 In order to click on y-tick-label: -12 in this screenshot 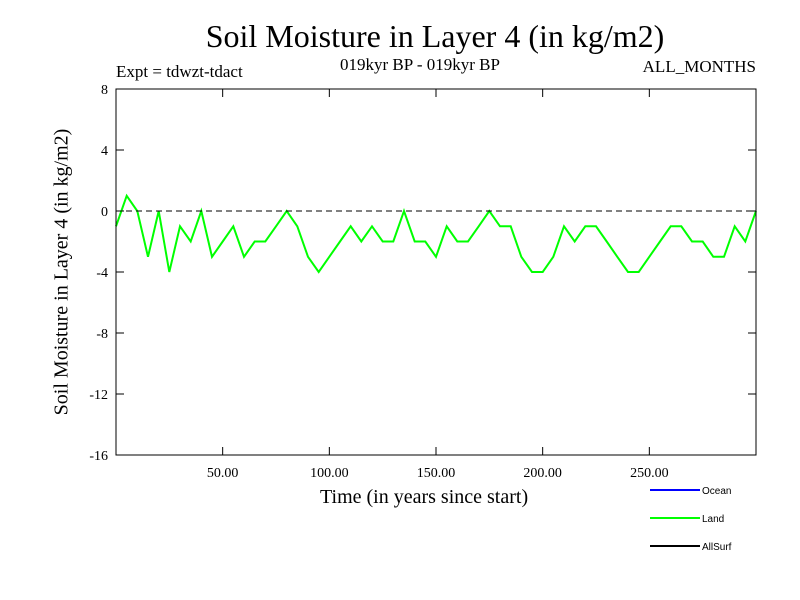, I will do `click(98, 395)`.